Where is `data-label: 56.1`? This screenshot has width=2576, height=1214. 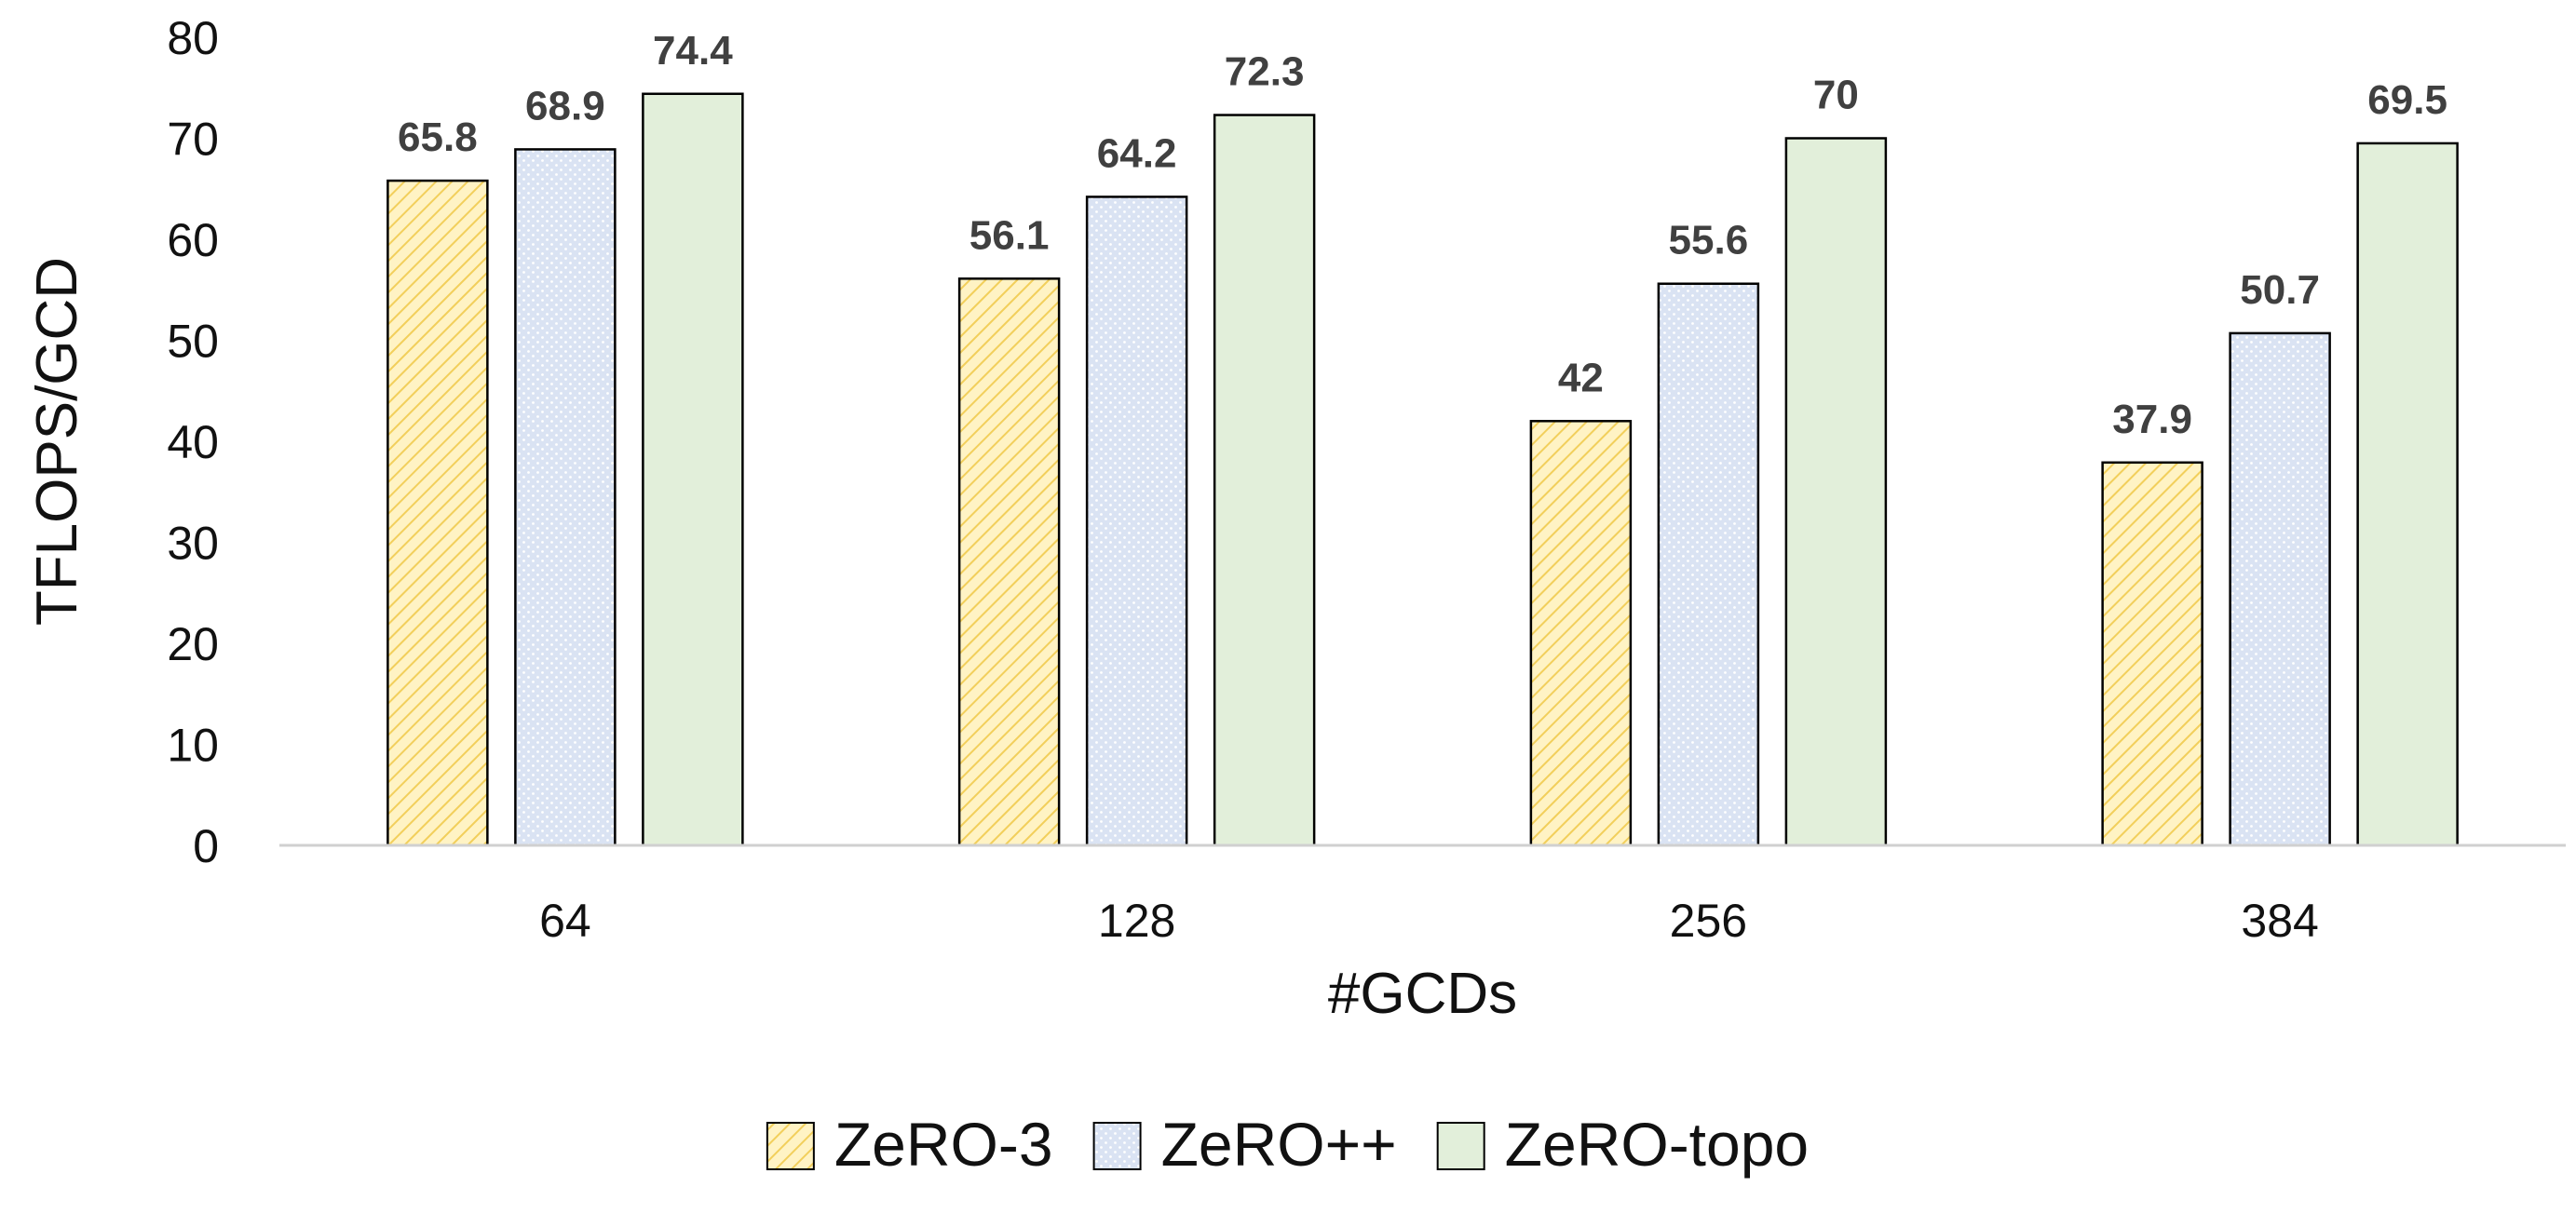 data-label: 56.1 is located at coordinates (1009, 235).